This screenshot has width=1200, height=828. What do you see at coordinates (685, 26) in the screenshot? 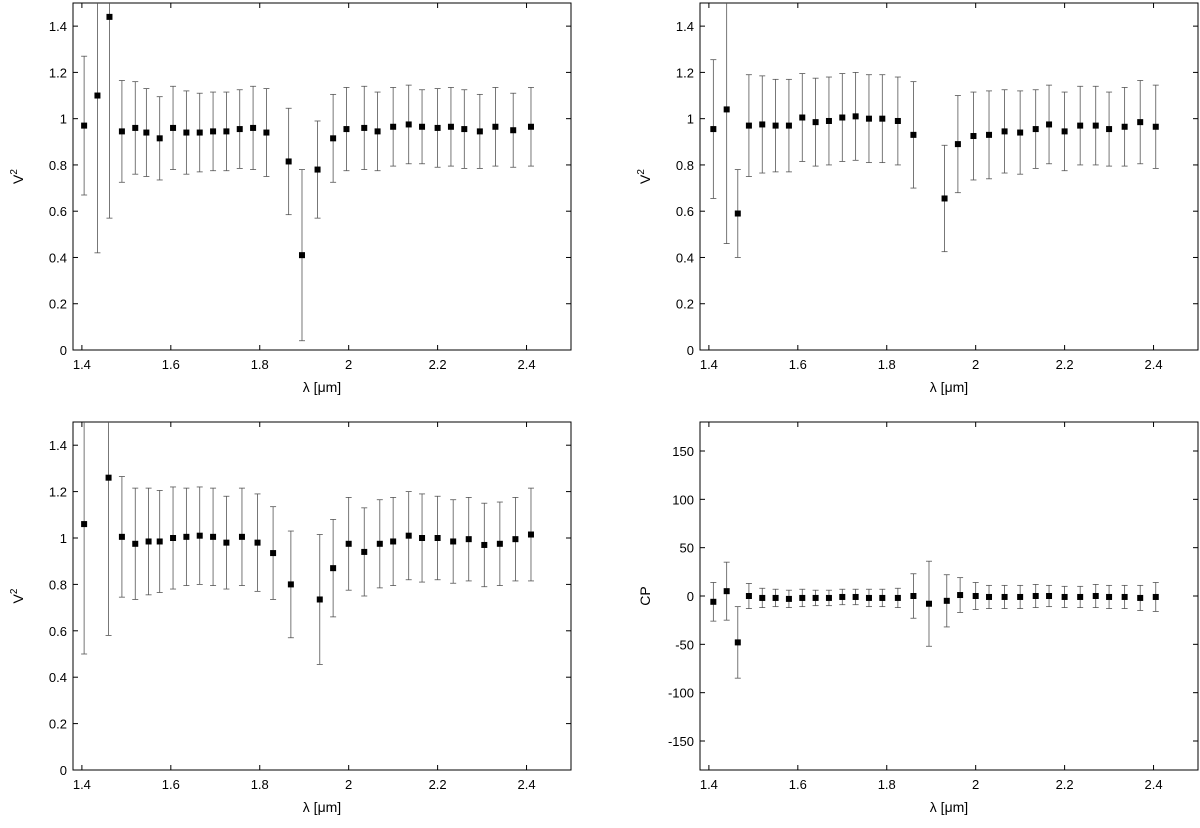
I see `y-tick-label: 1.4` at bounding box center [685, 26].